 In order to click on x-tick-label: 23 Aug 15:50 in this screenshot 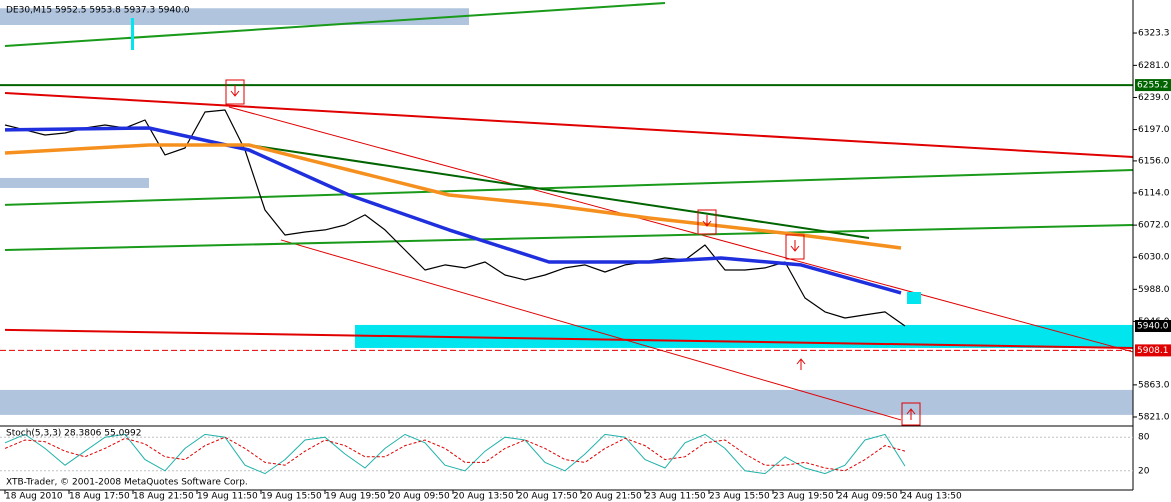, I will do `click(739, 497)`.